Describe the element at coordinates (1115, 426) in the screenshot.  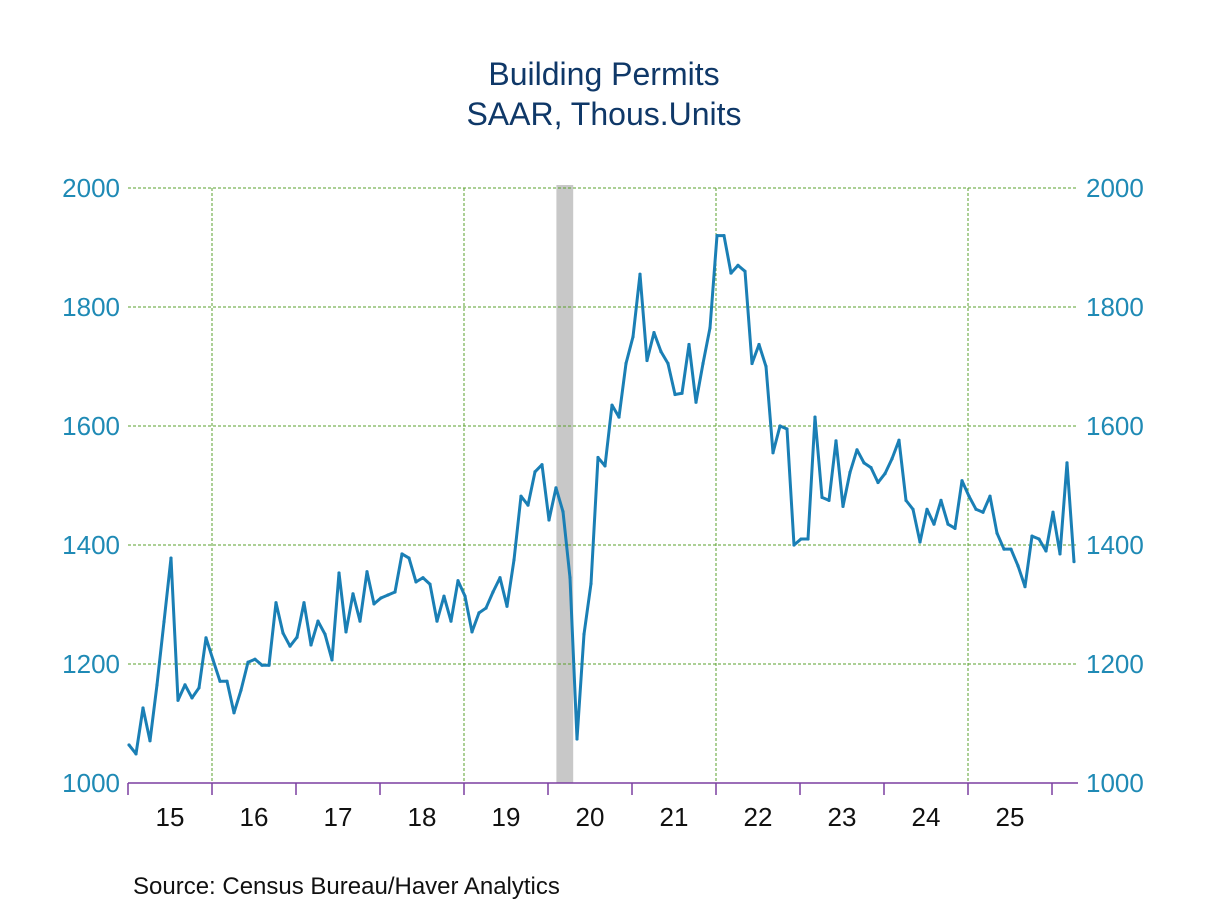
I see `y-tick-label-right: 1600` at that location.